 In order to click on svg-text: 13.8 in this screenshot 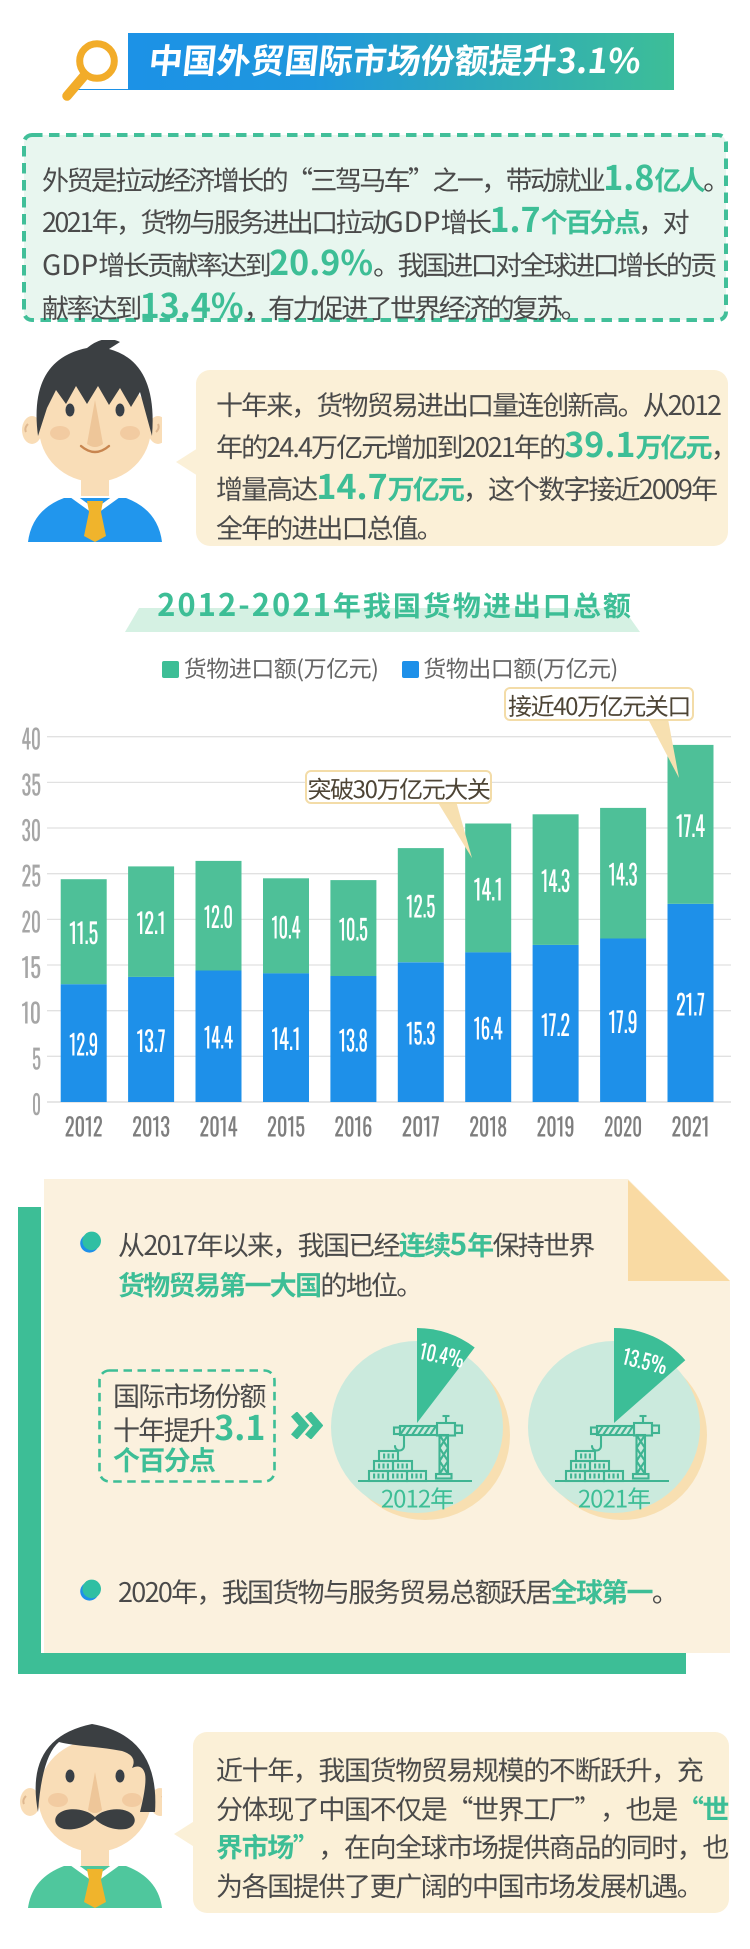, I will do `click(353, 1040)`.